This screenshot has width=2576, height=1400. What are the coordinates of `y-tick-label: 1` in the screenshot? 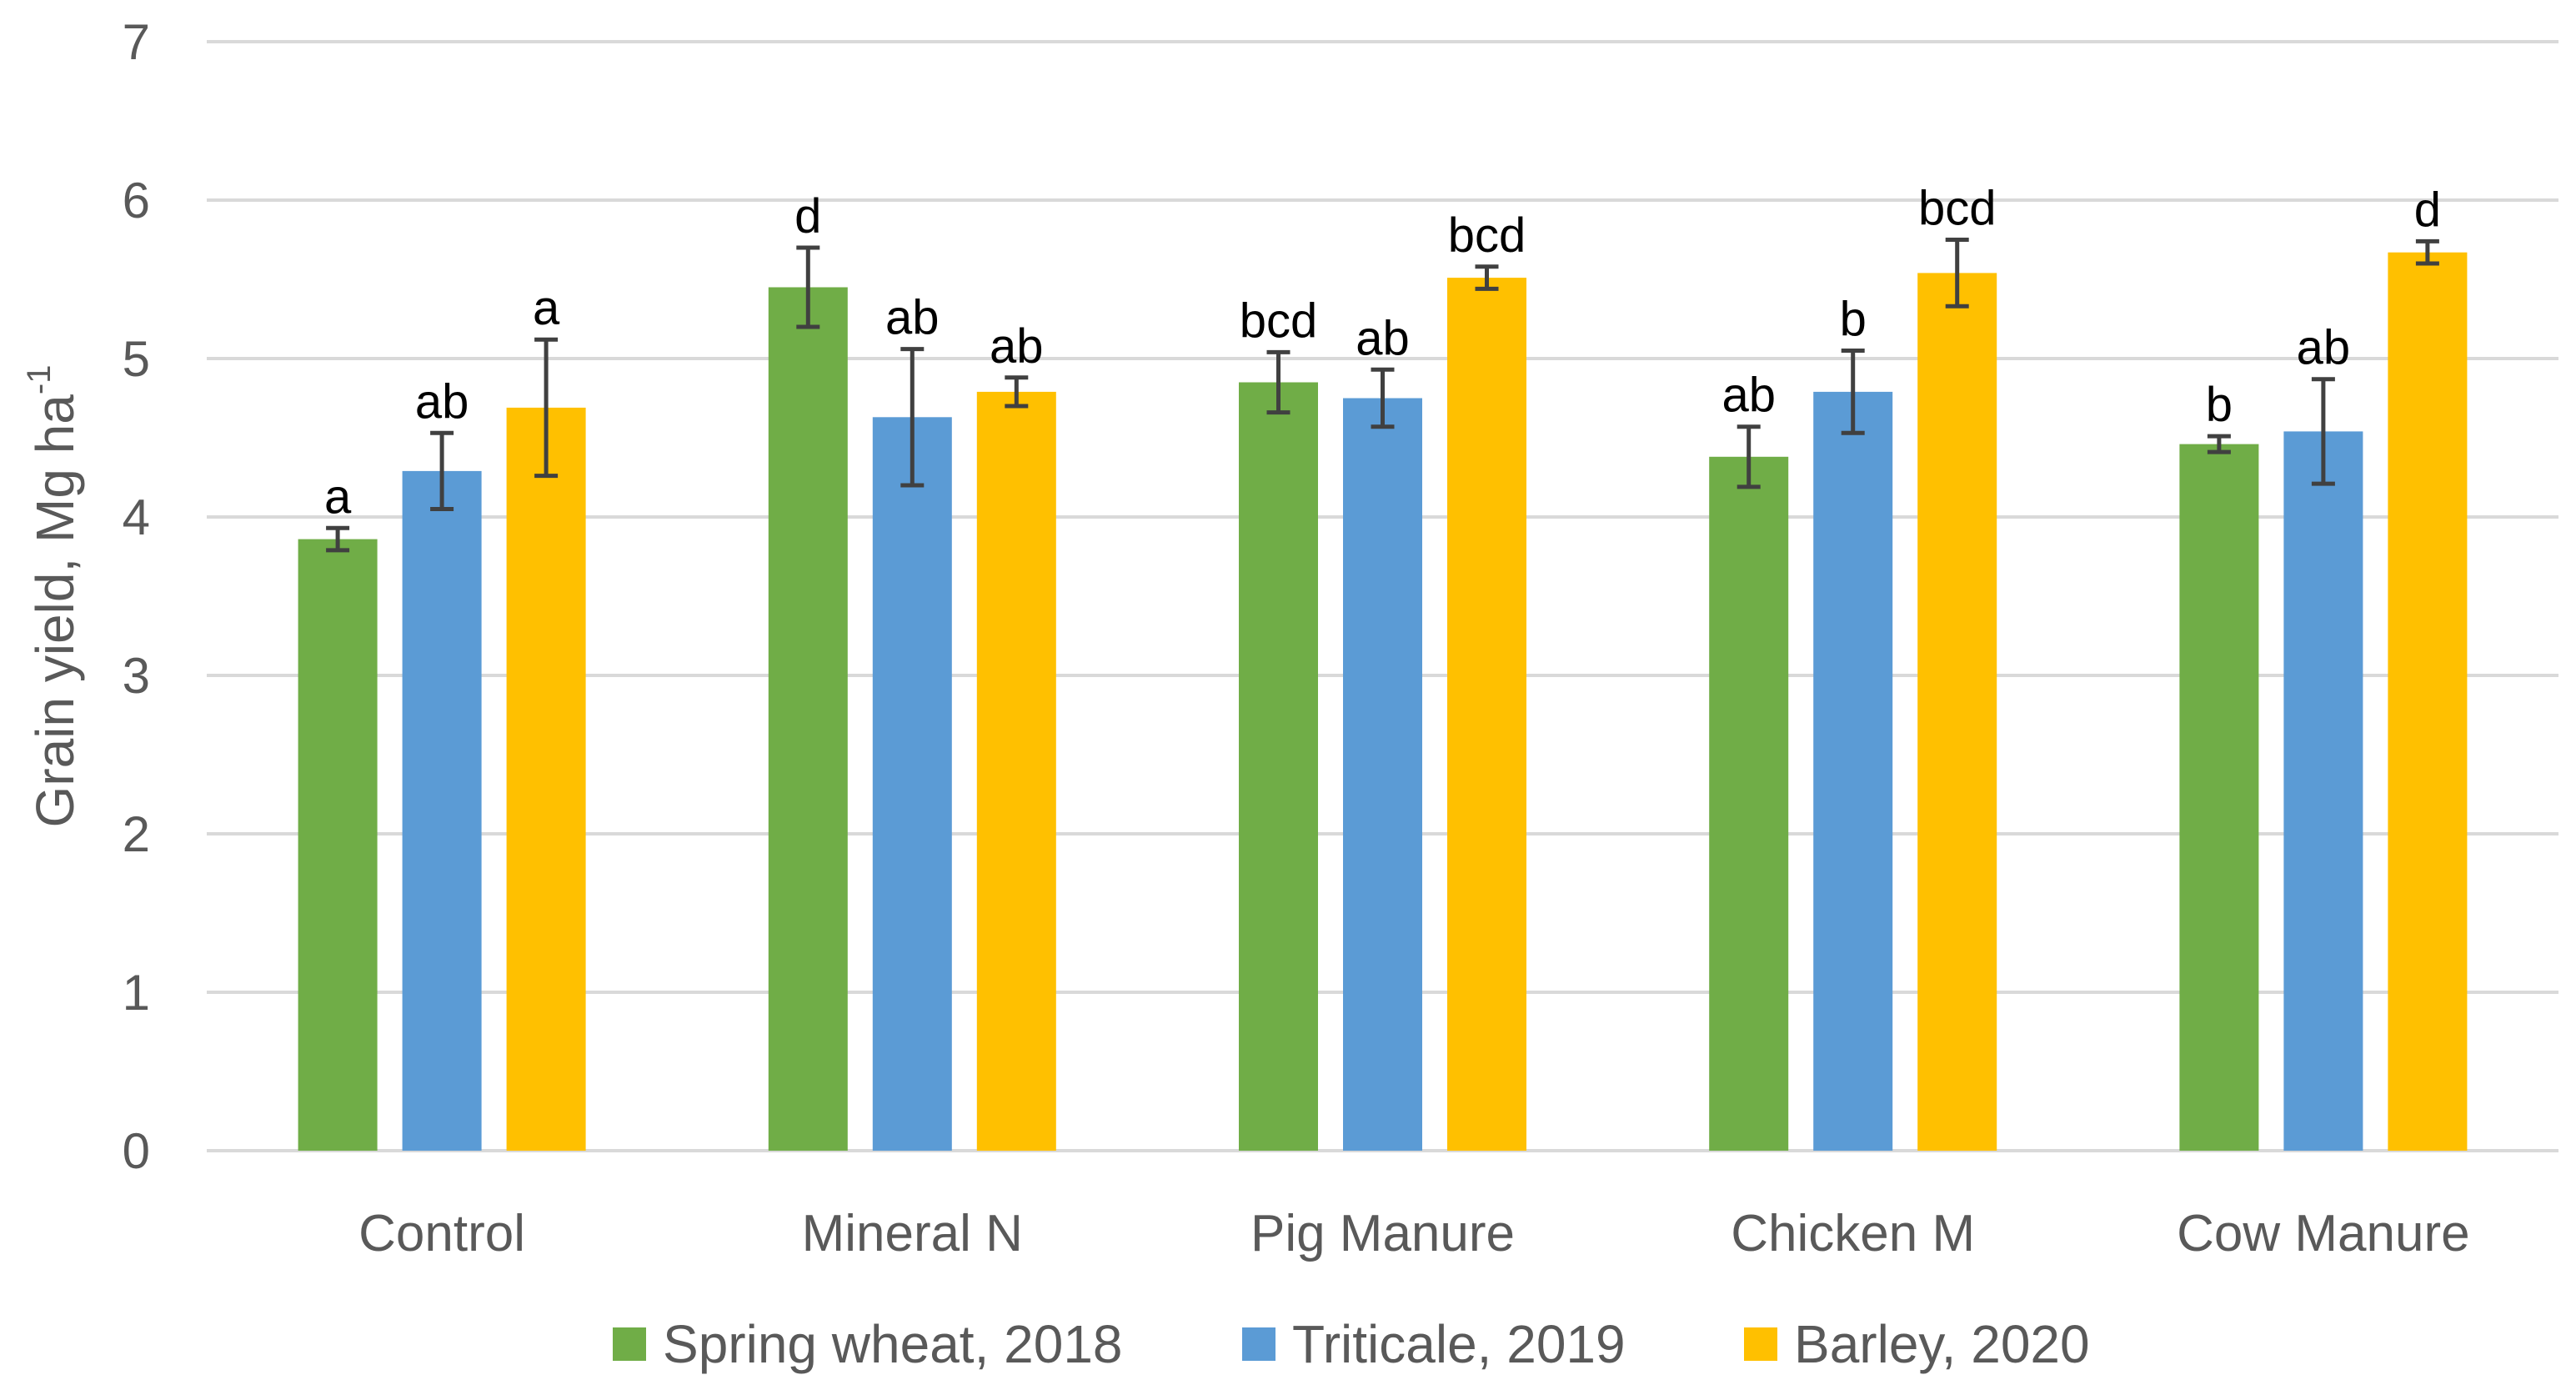 It's located at (136, 993).